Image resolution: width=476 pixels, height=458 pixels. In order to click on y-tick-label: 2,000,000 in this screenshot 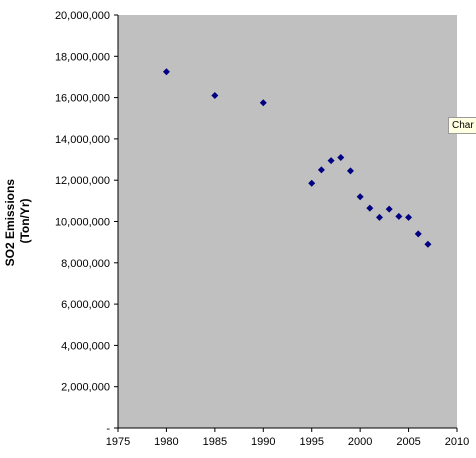, I will do `click(85, 388)`.